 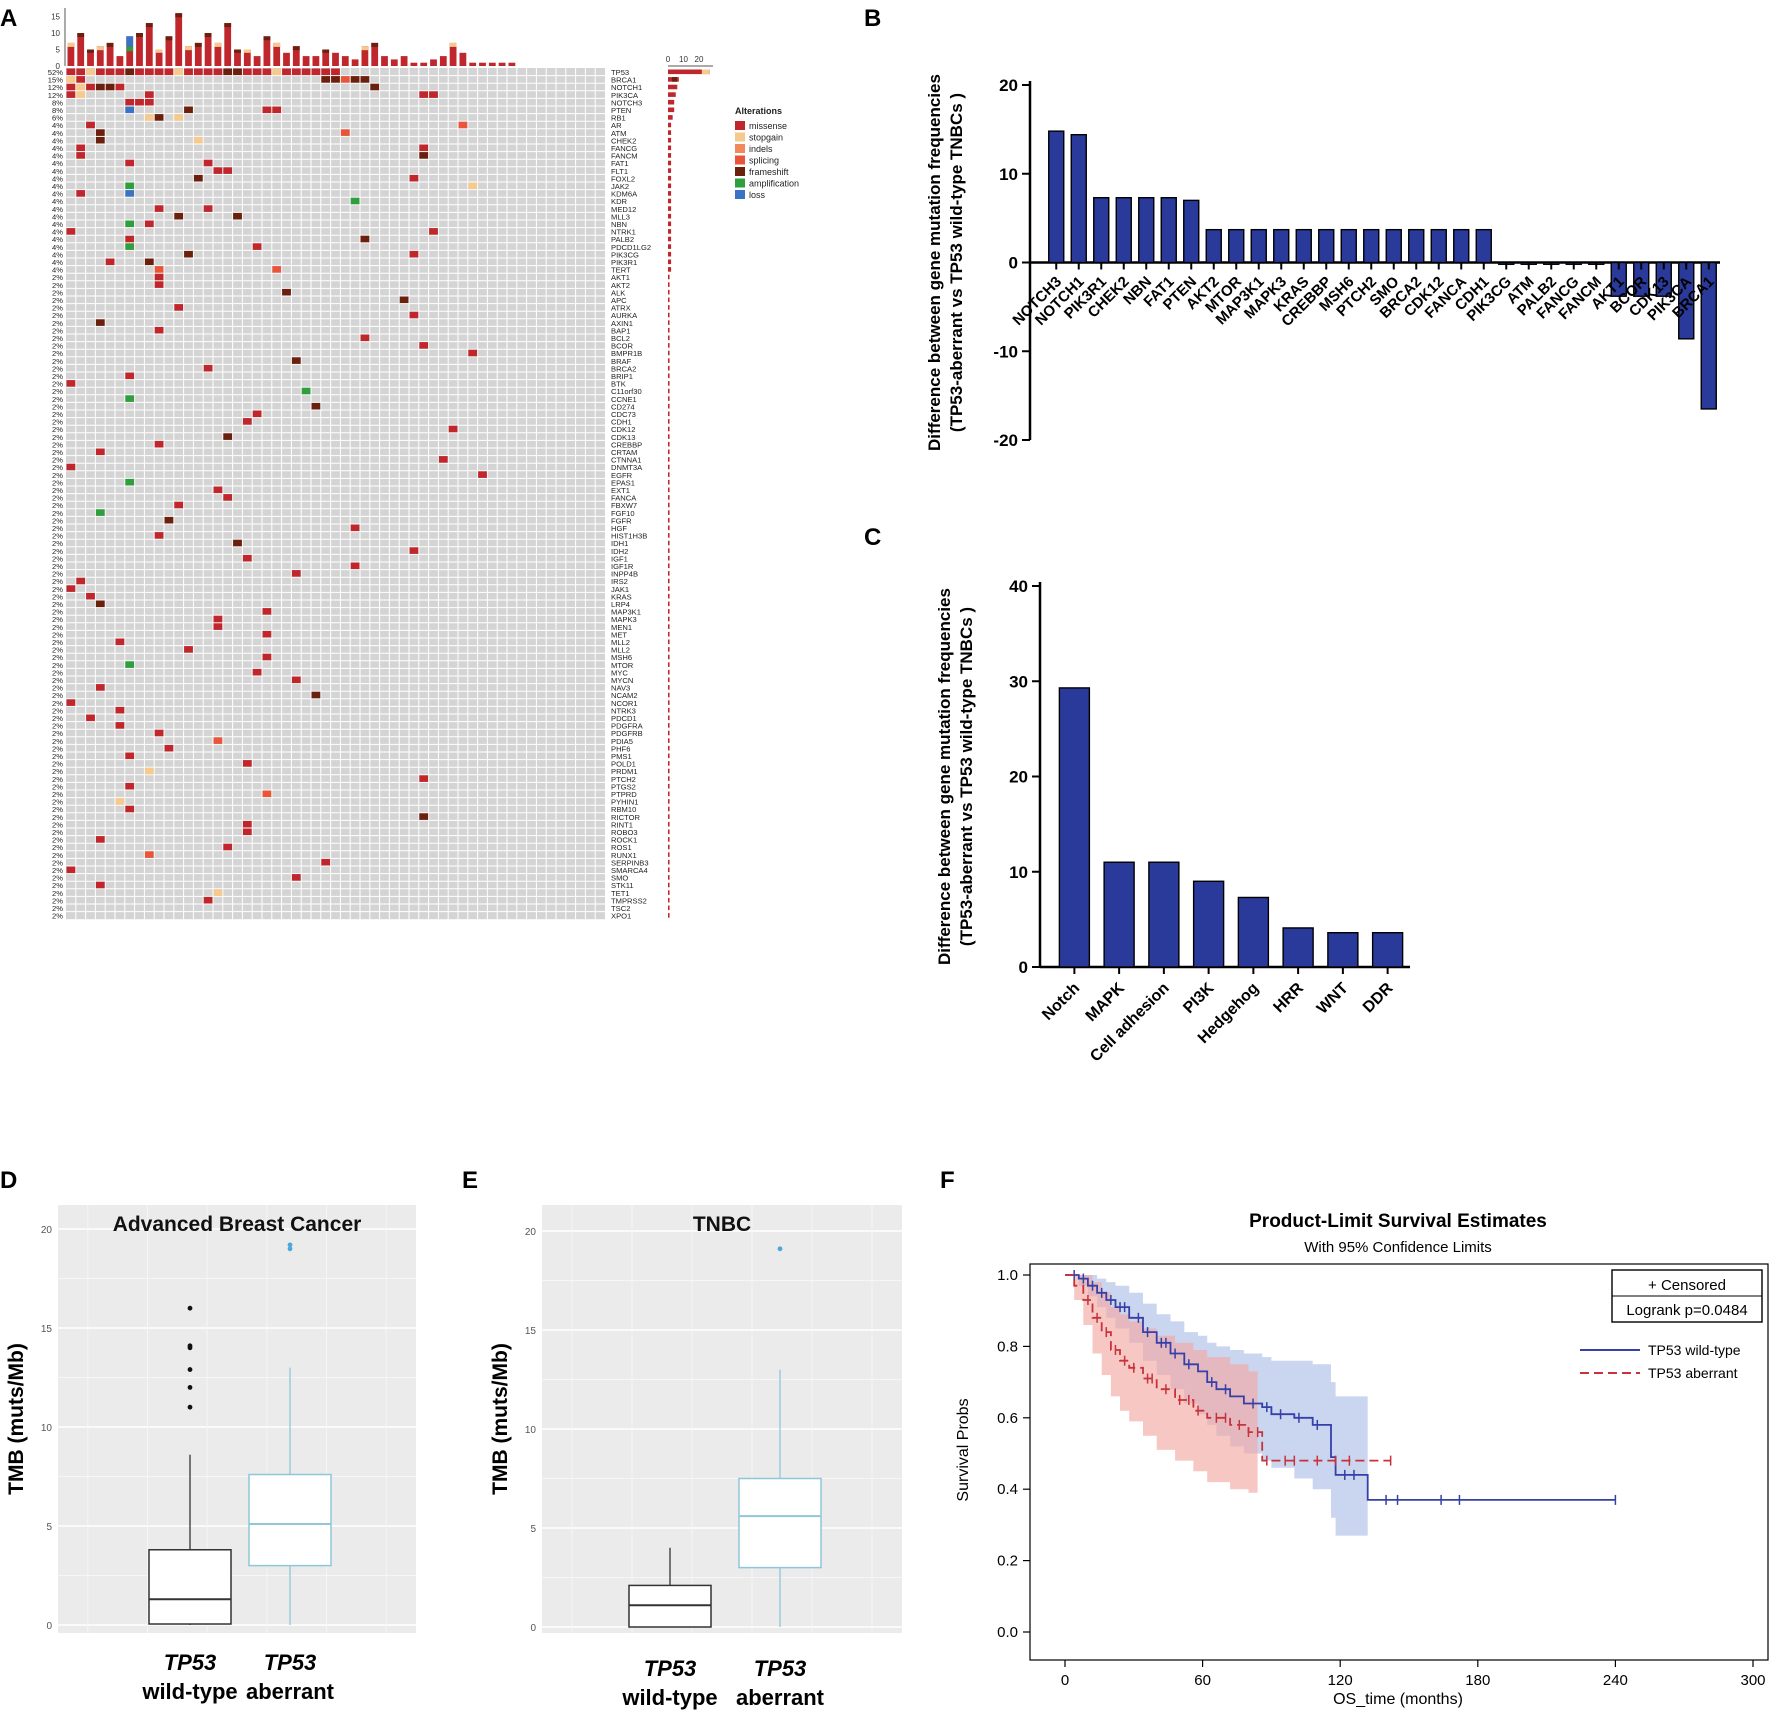 What do you see at coordinates (1378, 997) in the screenshot?
I see `x-category-label: DDR` at bounding box center [1378, 997].